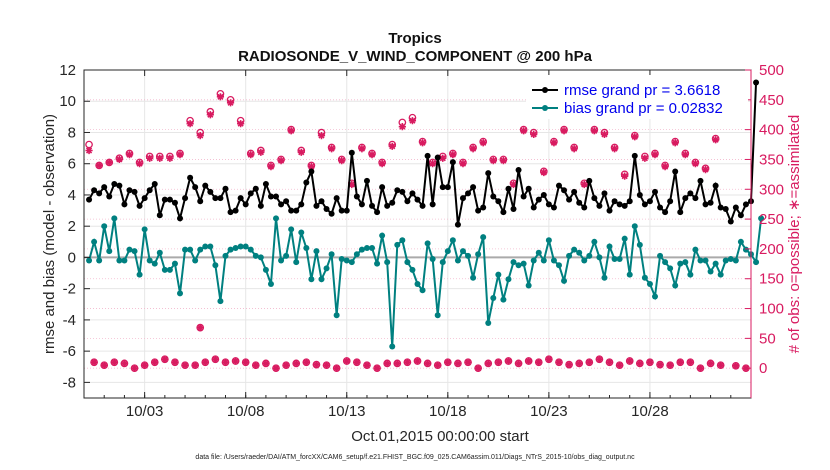  I want to click on y-right-tick-label: 150, so click(771, 279).